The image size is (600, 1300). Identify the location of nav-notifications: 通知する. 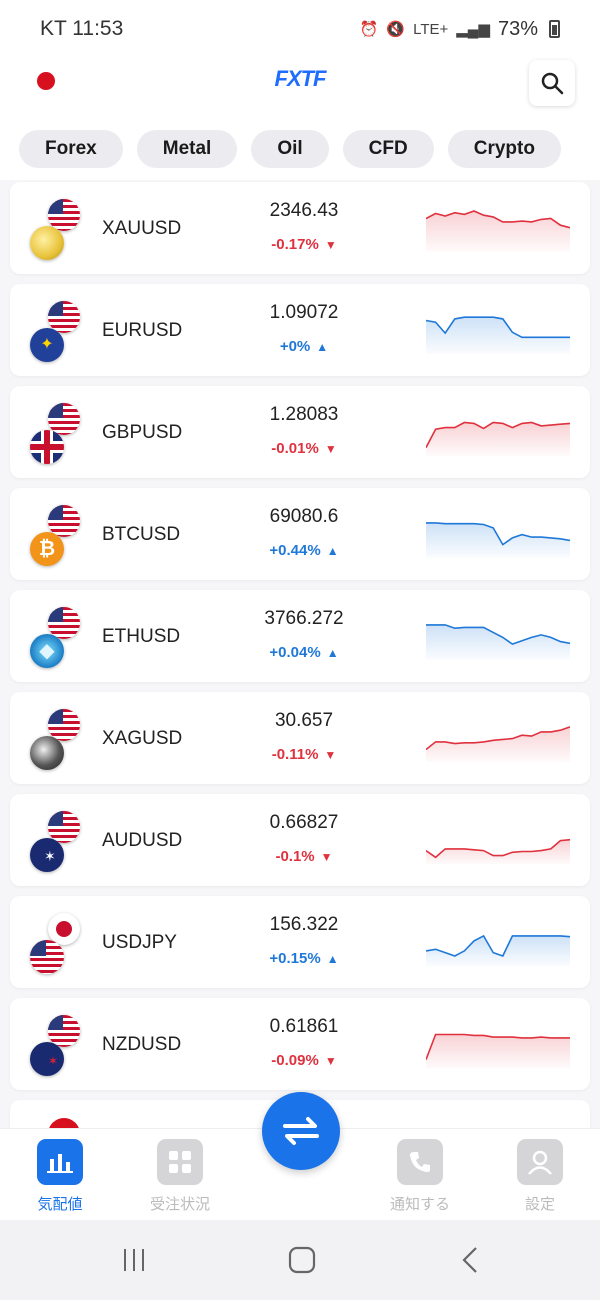
(420, 1176).